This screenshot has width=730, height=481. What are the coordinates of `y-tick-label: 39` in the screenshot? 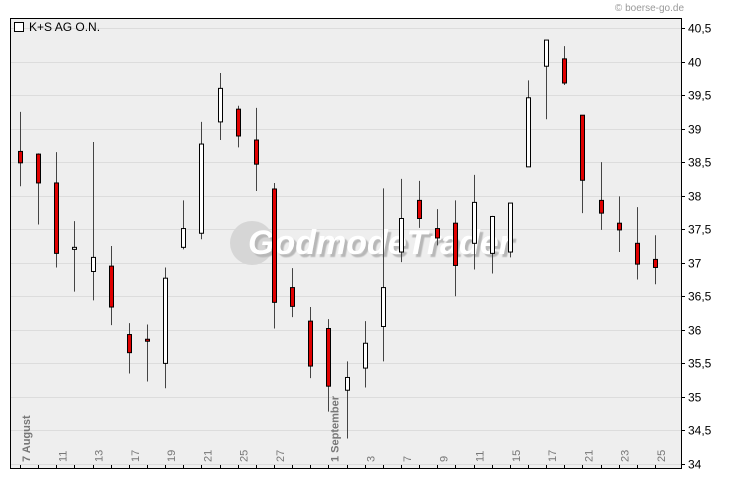 It's located at (695, 130).